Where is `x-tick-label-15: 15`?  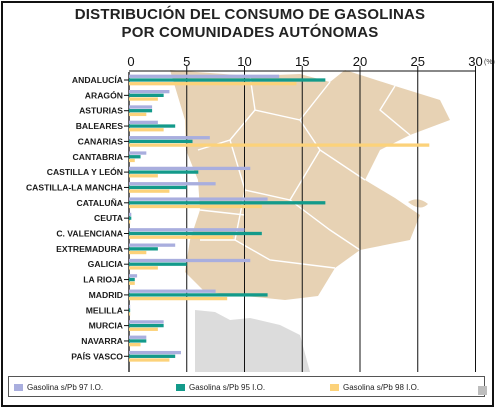
x-tick-label-15: 15 is located at coordinates (302, 61).